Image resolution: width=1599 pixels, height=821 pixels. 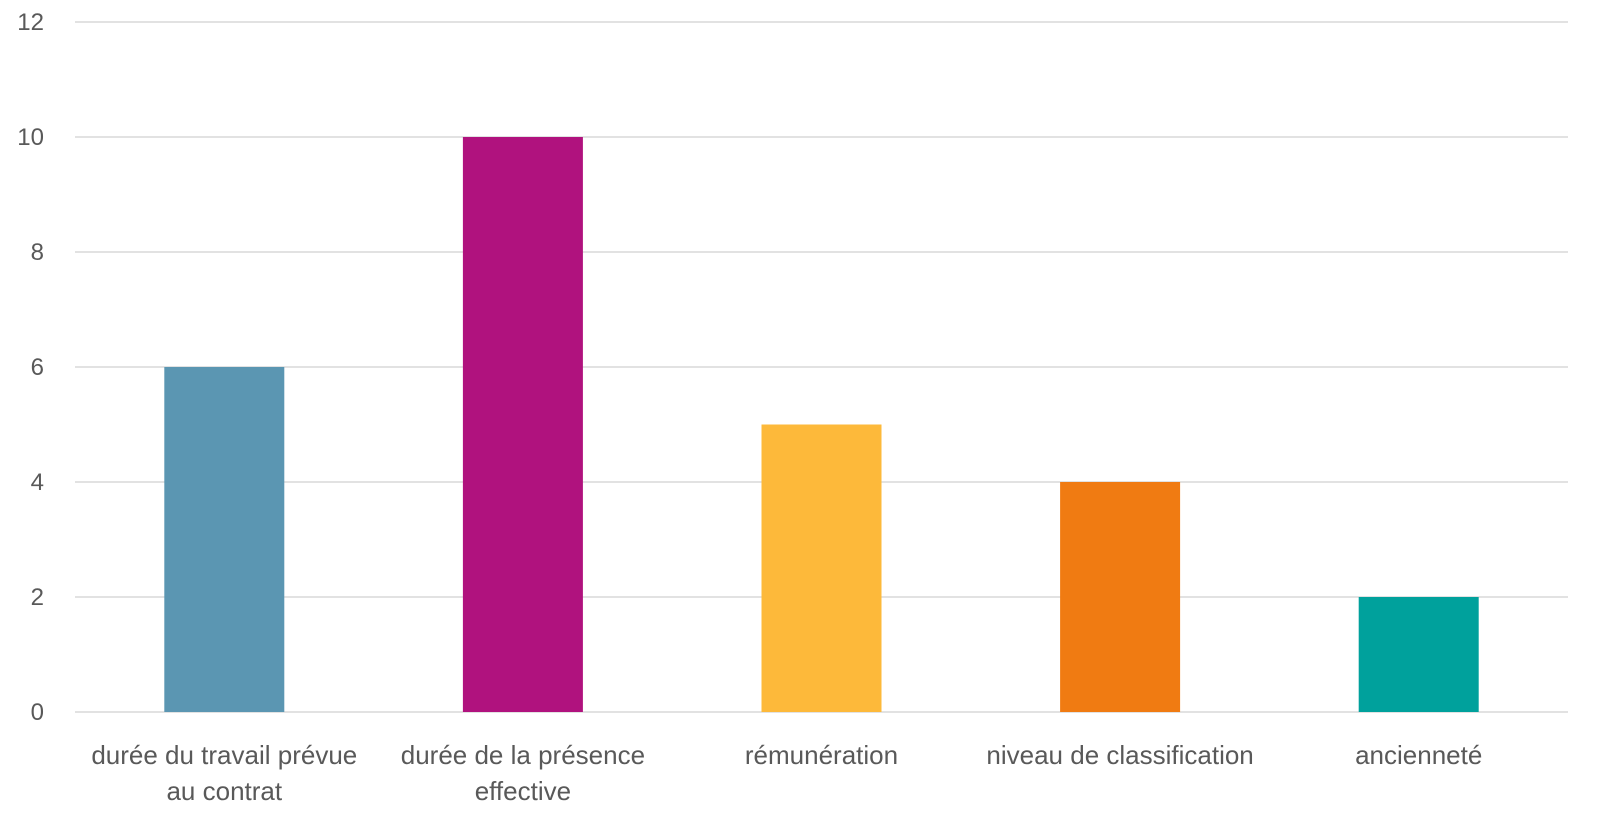 What do you see at coordinates (37, 482) in the screenshot?
I see `y-tick-label: 4` at bounding box center [37, 482].